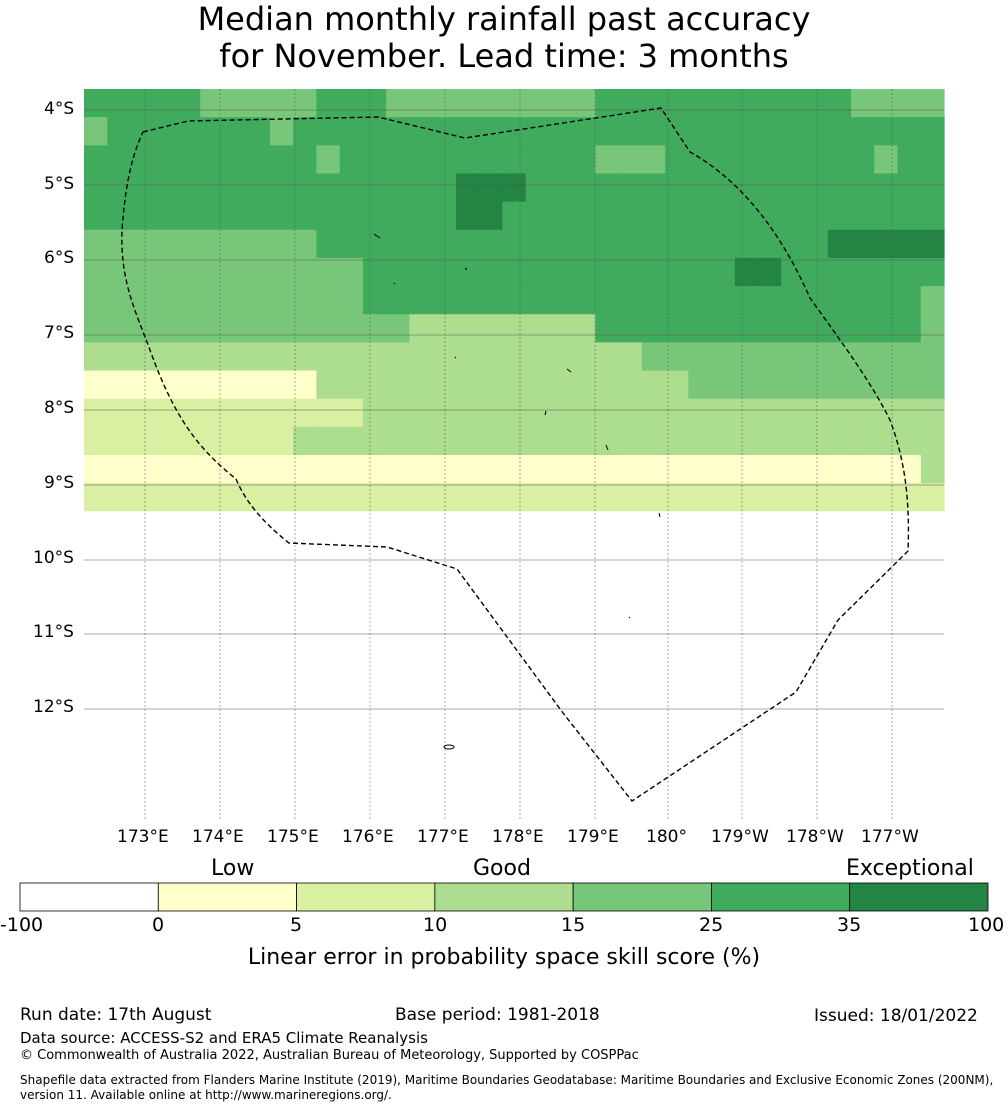  I want to click on lat-label: 8°S, so click(59, 408).